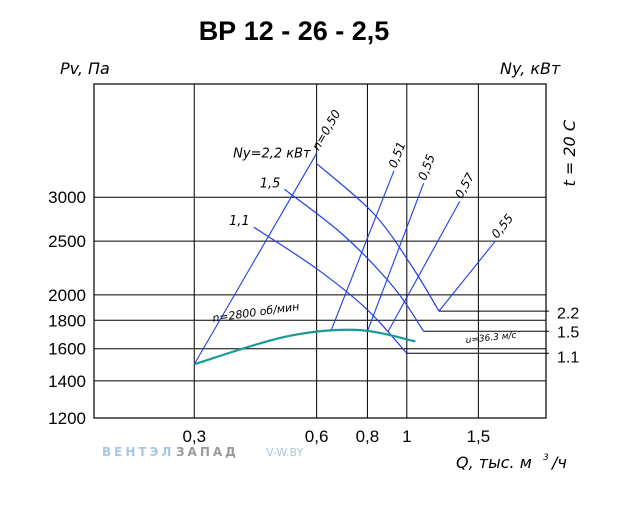 The image size is (619, 519). I want to click on x-tick-label-4: 1,5, so click(479, 436).